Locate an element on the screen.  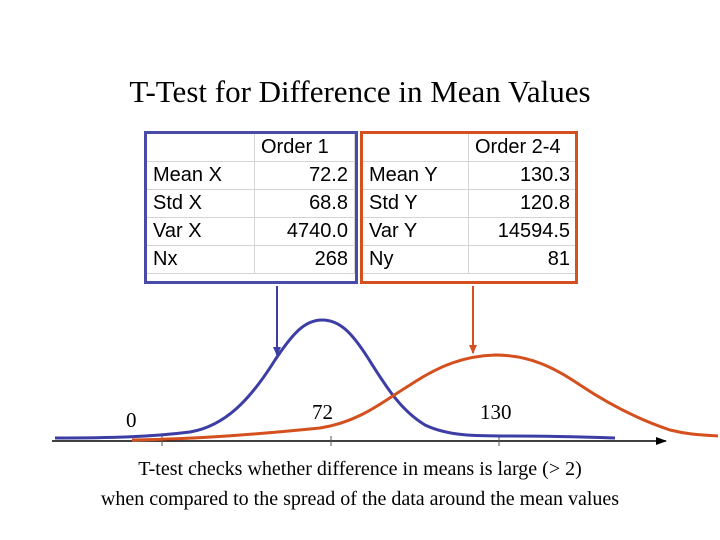
table-row: Ny 81 is located at coordinates (469, 259).